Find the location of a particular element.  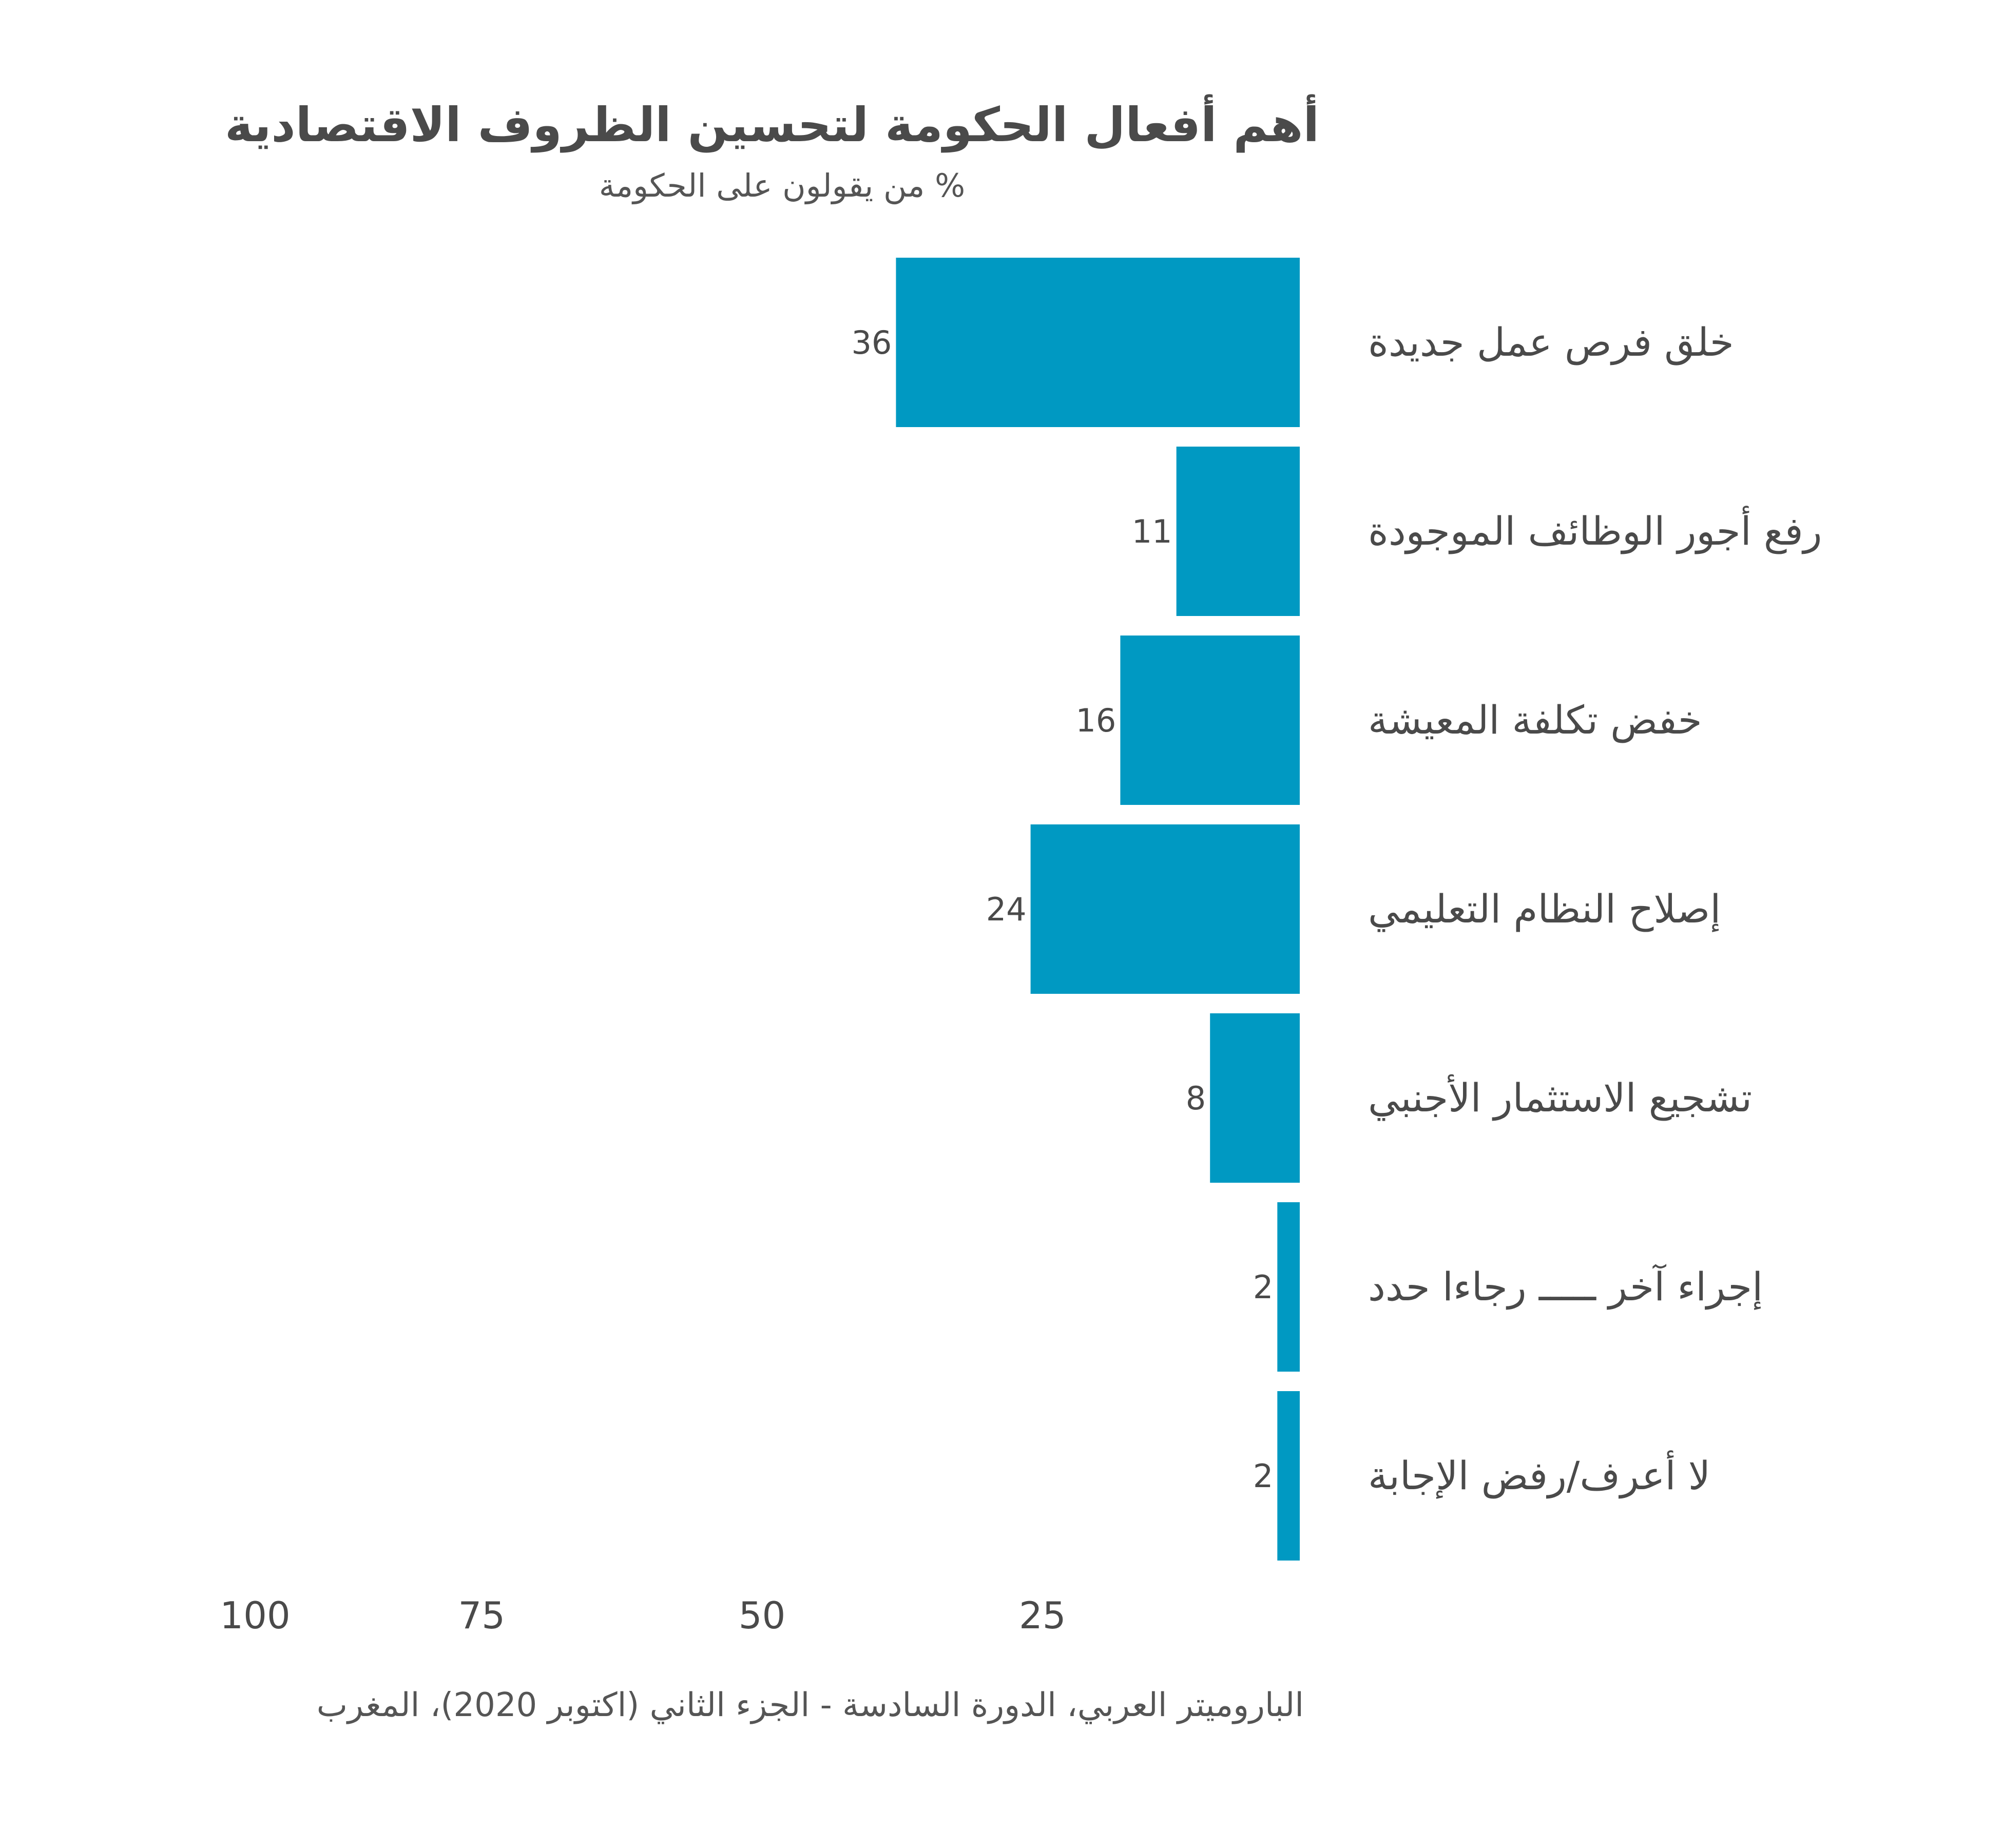

x-tick-label-2: 50 is located at coordinates (762, 1615).